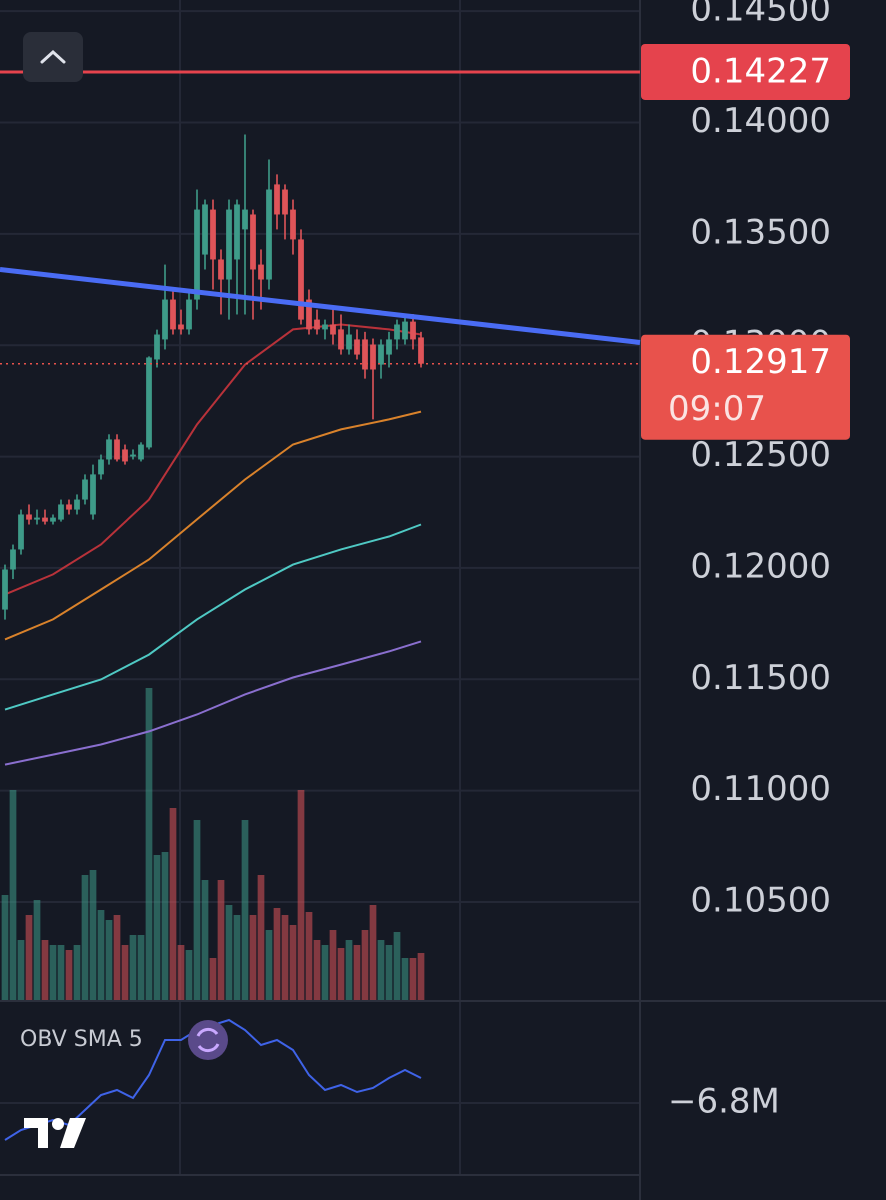  I want to click on logo-part, so click(36, 1133).